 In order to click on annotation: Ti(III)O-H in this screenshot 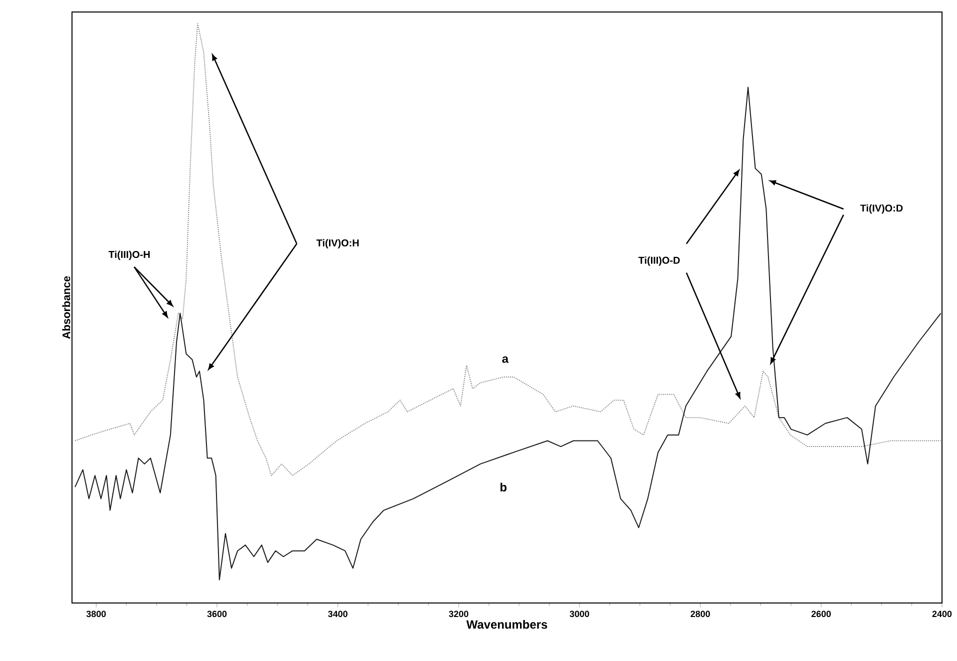, I will do `click(129, 255)`.